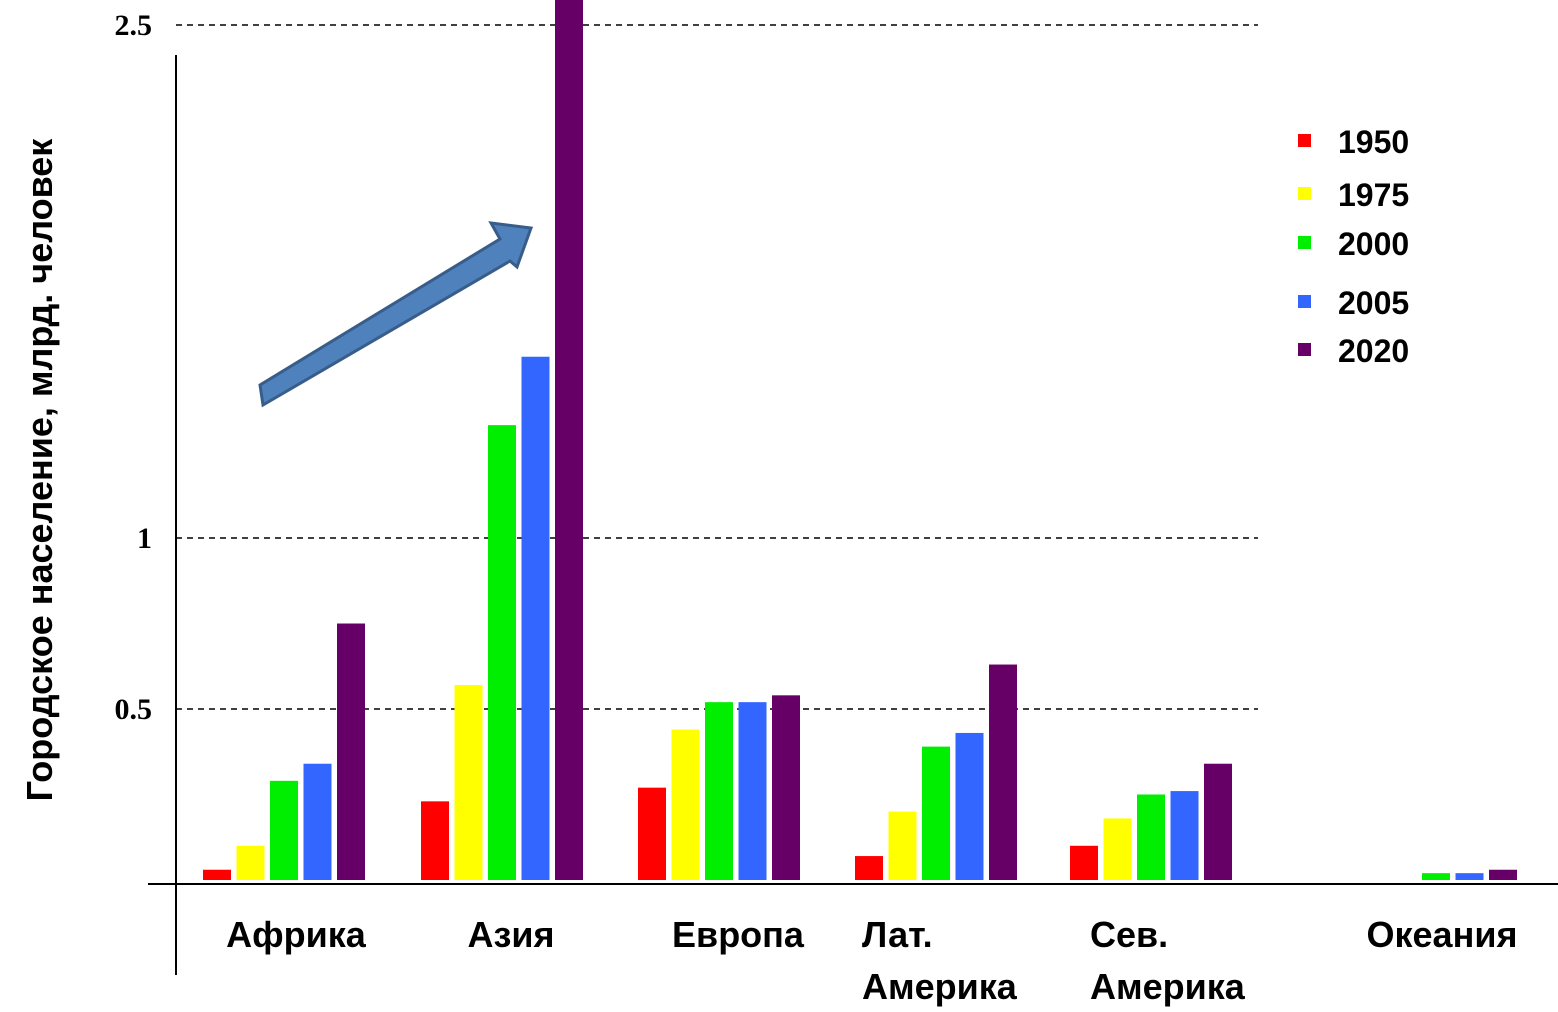  Describe the element at coordinates (134, 367) in the screenshot. I see `y-tick-labels: 0.5 1 2.5` at that location.